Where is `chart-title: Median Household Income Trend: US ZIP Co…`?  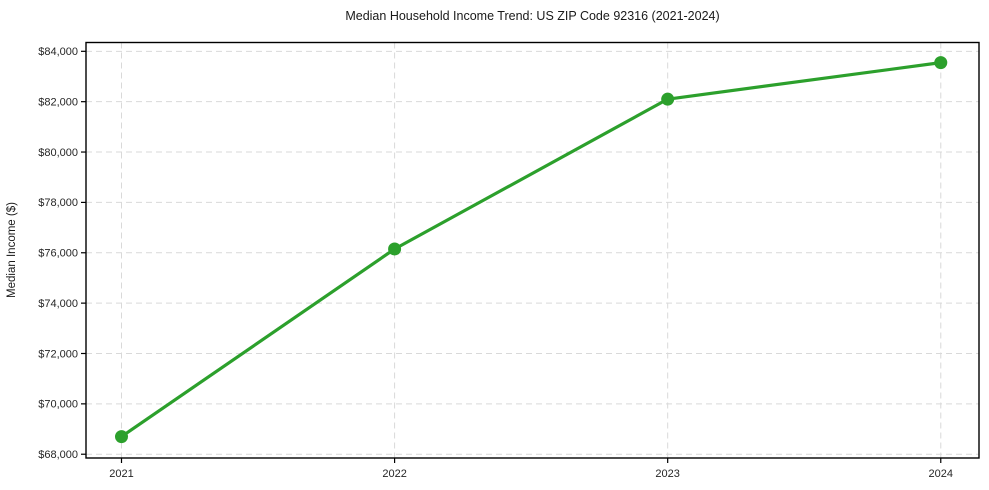
chart-title: Median Household Income Trend: US ZIP Co… is located at coordinates (532, 16).